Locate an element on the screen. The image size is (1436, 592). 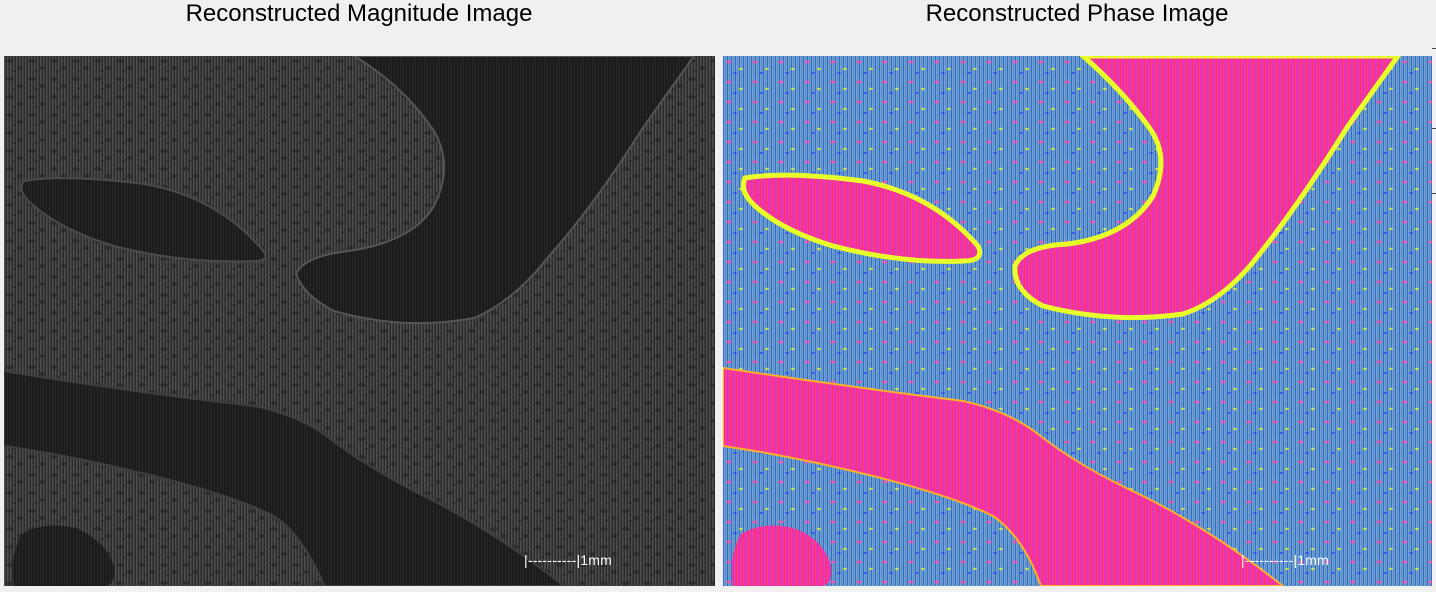
magnitude-vessel-lens is located at coordinates (143, 220).